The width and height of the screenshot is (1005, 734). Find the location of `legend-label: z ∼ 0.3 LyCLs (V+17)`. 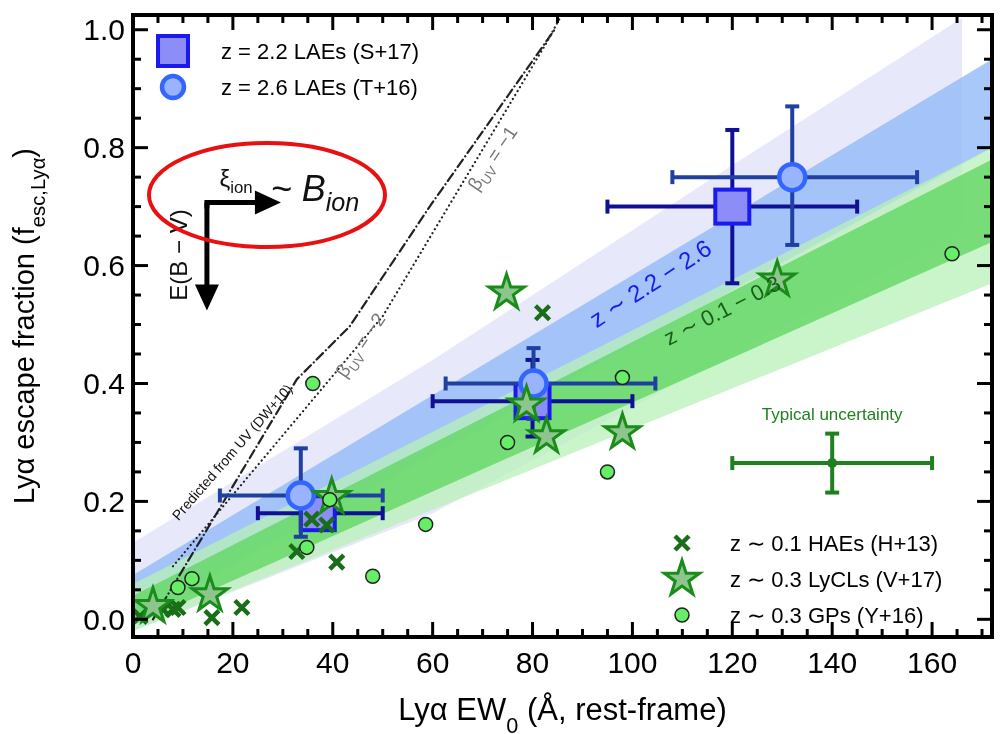

legend-label: z ∼ 0.3 LyCLs (V+17) is located at coordinates (836, 579).